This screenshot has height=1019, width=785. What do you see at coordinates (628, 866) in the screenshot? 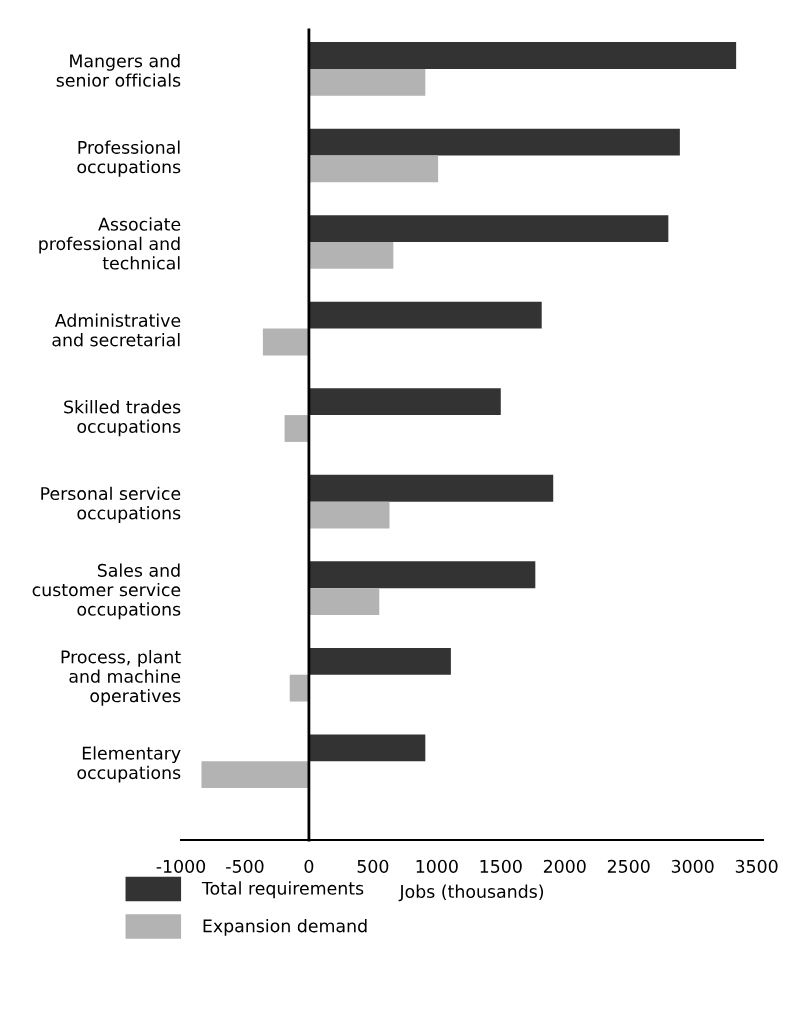
I see `x-tick-label: 2500` at bounding box center [628, 866].